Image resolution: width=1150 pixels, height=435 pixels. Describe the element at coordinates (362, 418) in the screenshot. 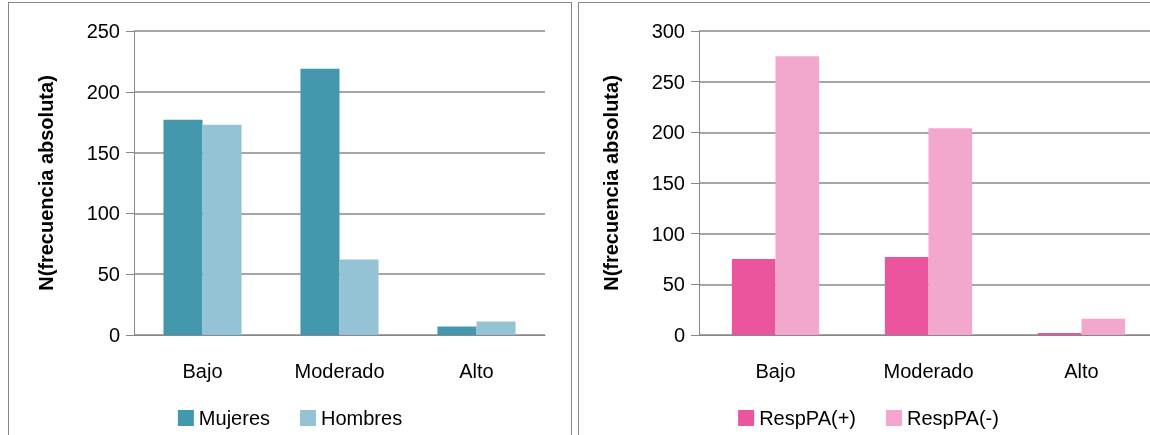

I see `legend-label: Hombres` at that location.